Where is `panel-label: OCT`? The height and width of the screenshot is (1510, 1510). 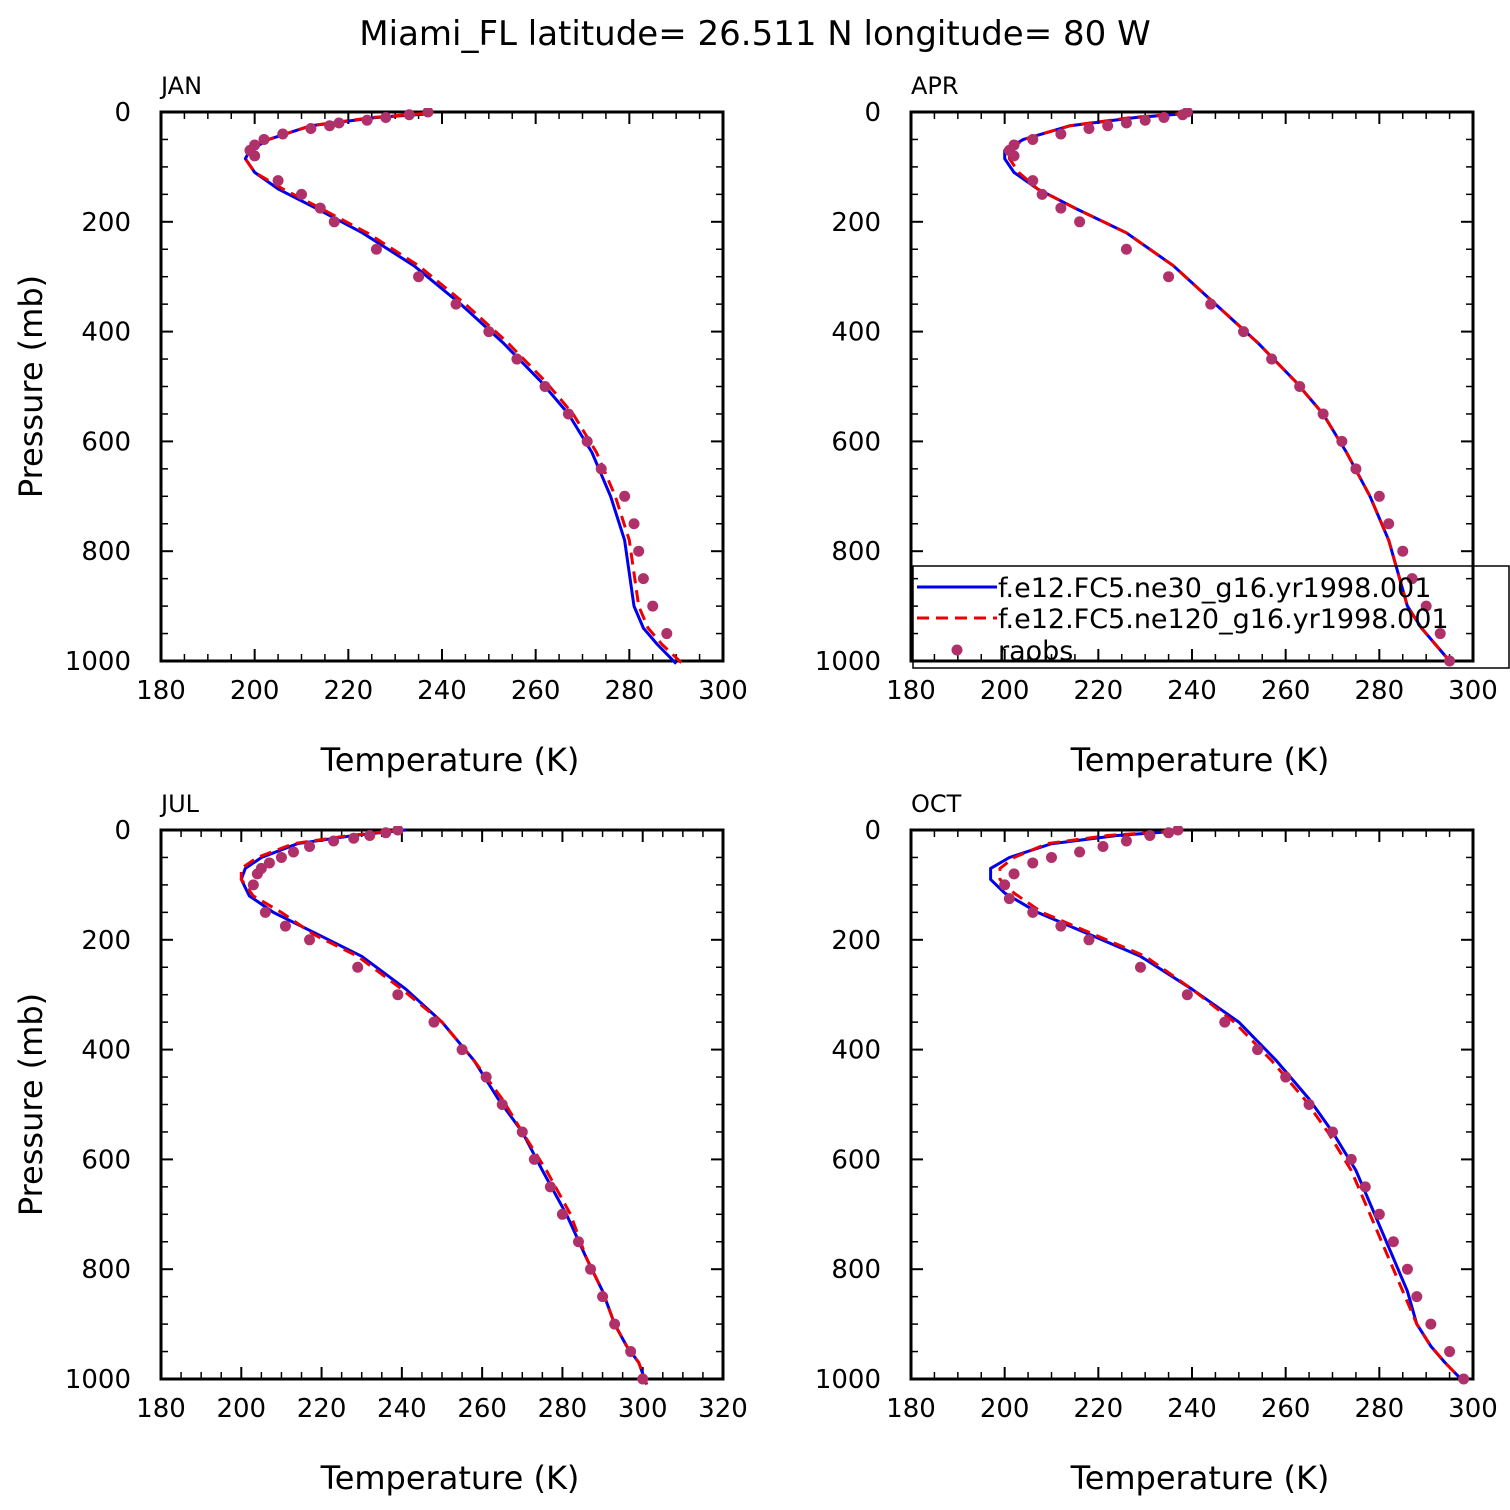
panel-label: OCT is located at coordinates (936, 804).